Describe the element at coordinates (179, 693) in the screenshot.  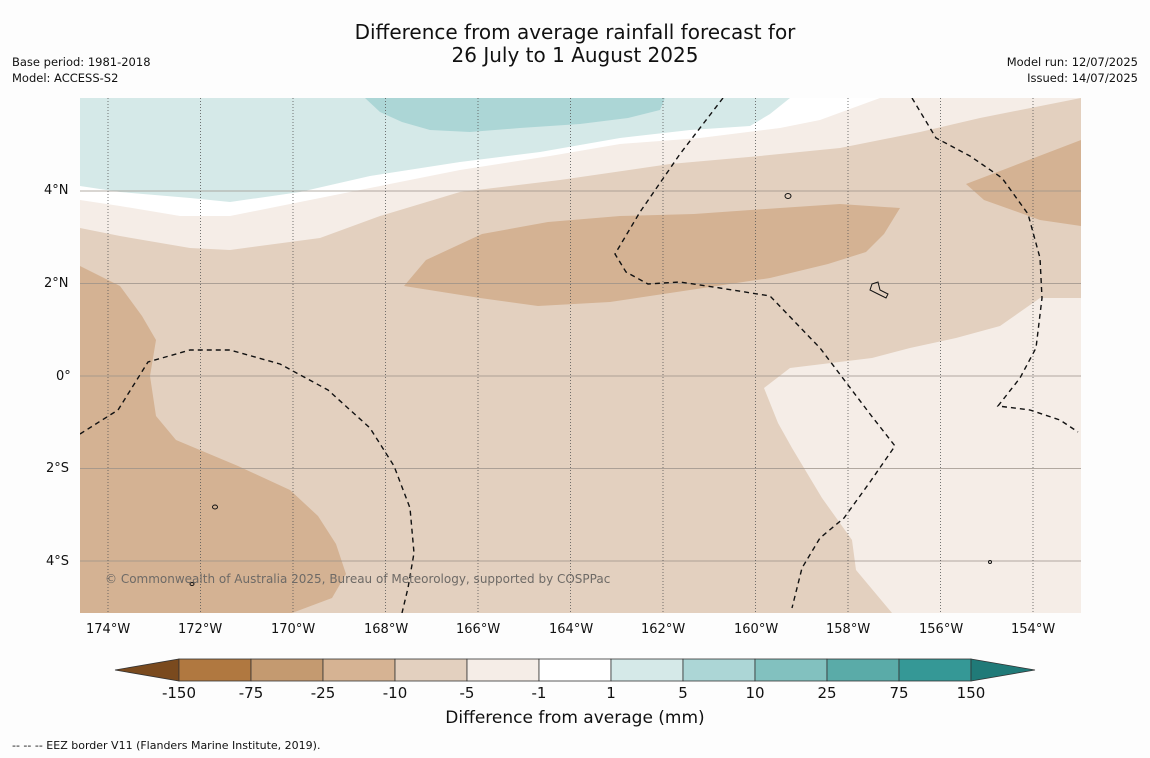
I see `colorbar-tick-minus150: -150` at that location.